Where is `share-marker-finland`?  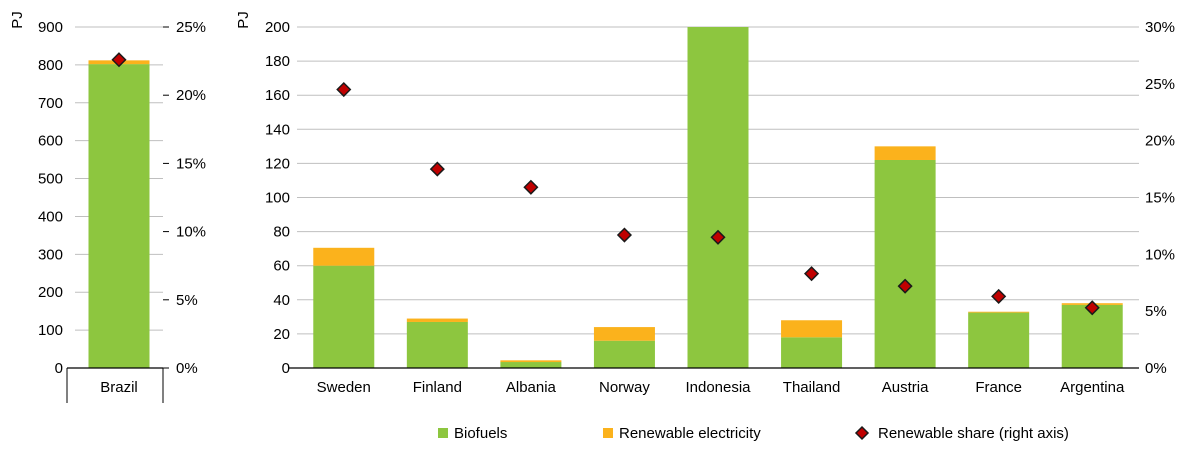
share-marker-finland is located at coordinates (437, 169).